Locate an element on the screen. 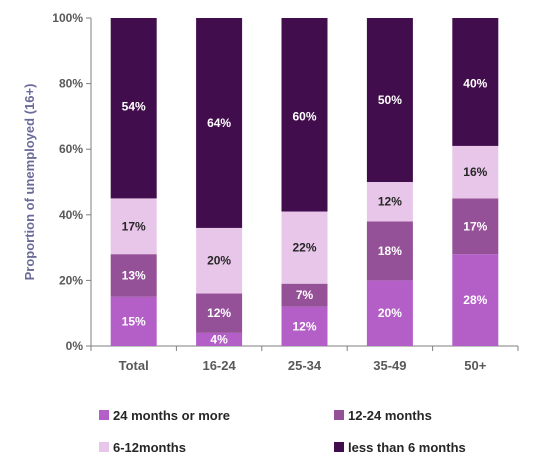  data-label: 15% is located at coordinates (134, 321).